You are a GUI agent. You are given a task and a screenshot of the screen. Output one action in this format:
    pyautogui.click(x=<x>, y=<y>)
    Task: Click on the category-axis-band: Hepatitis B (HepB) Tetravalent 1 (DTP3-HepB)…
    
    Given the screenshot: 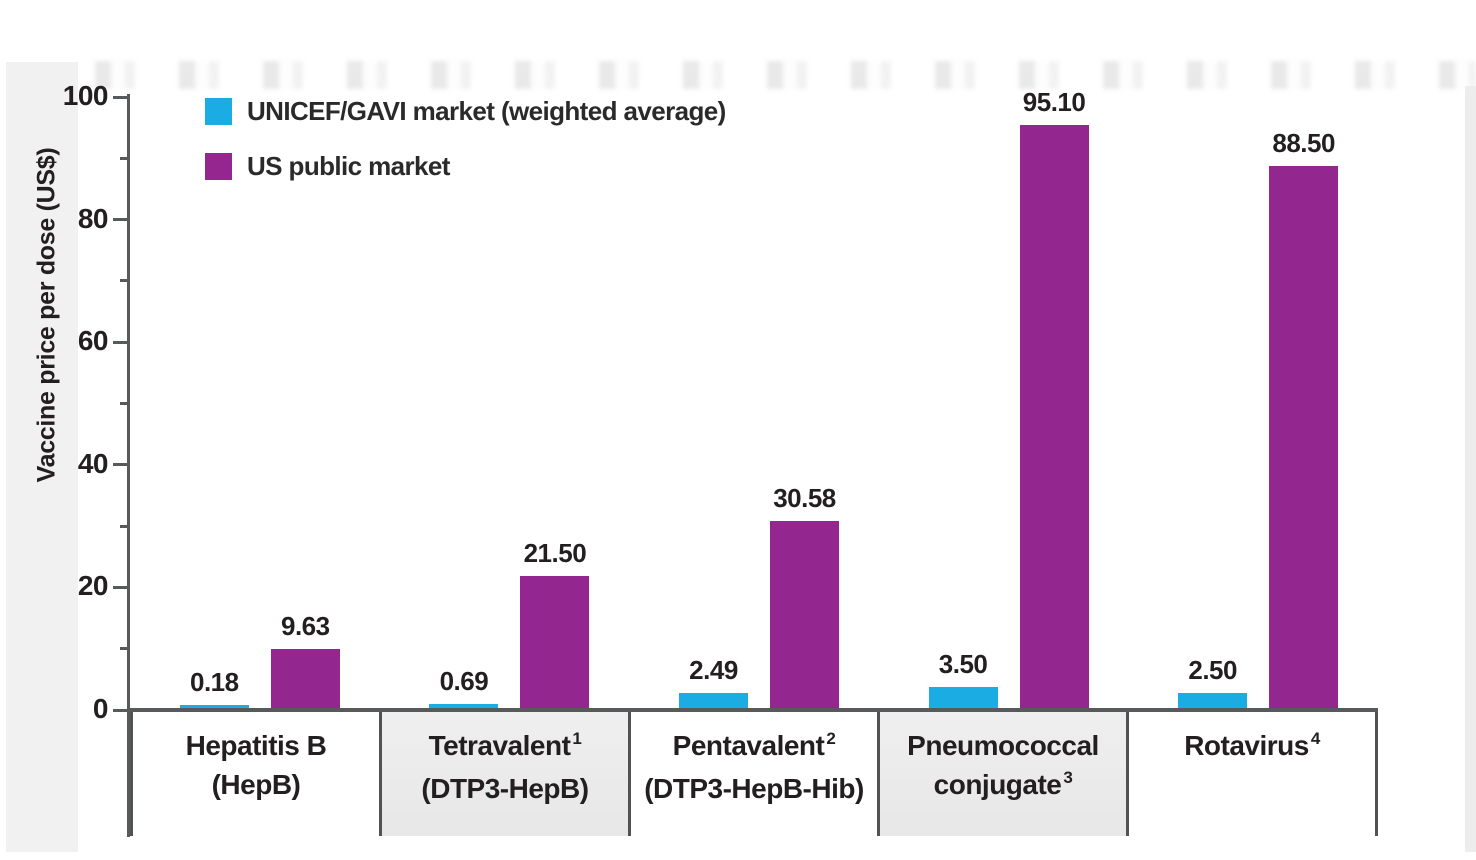 What is the action you would take?
    pyautogui.click(x=754, y=774)
    